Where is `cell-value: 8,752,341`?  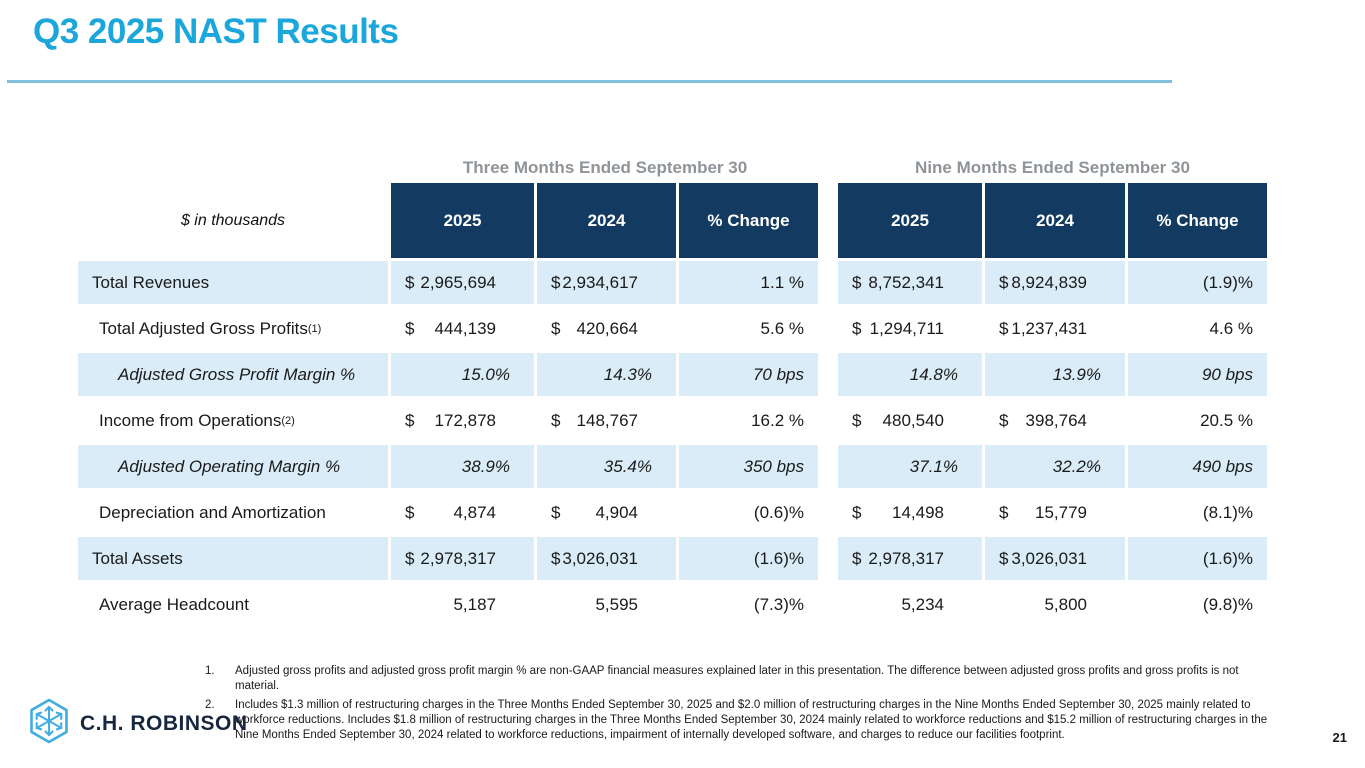
cell-value: 8,752,341 is located at coordinates (906, 282).